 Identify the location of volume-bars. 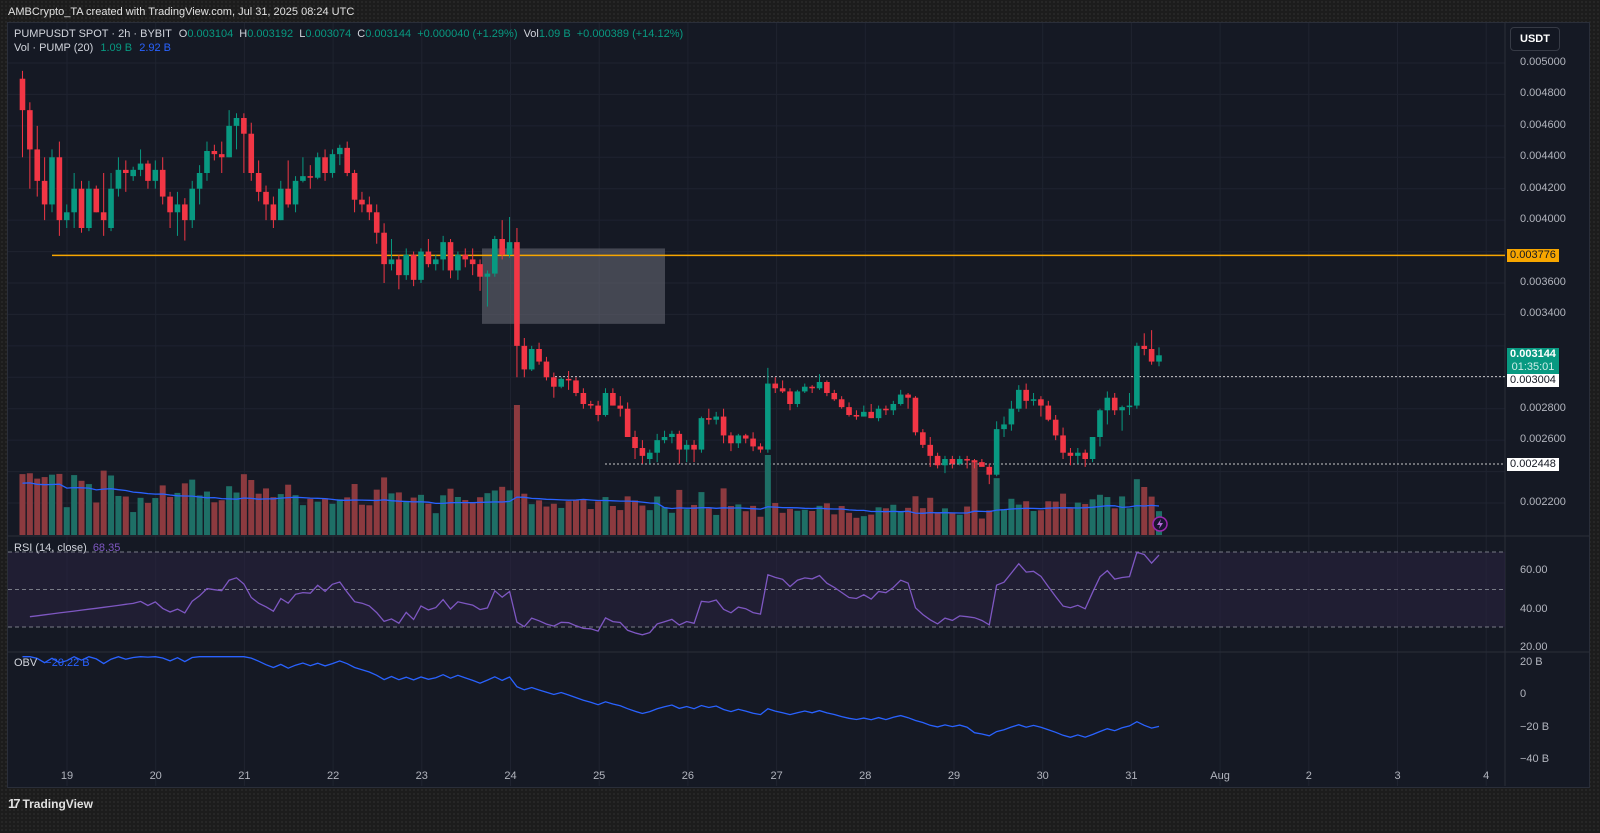
(590, 470).